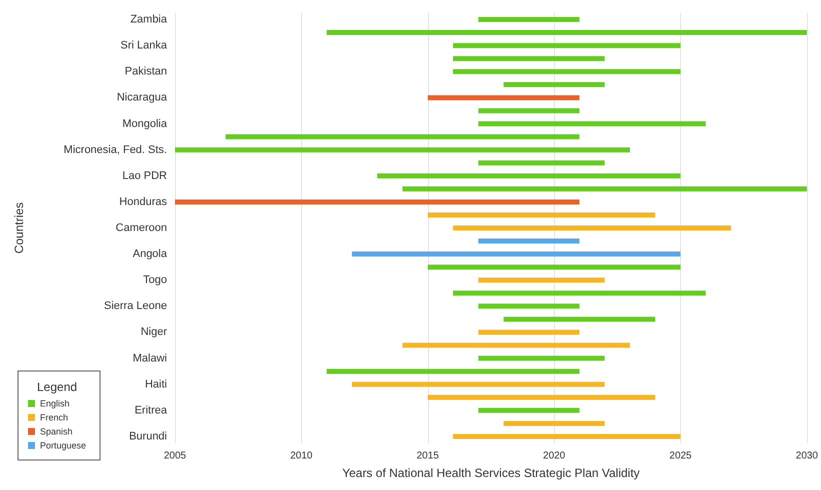 Image resolution: width=821 pixels, height=490 pixels. What do you see at coordinates (141, 228) in the screenshot?
I see `y-tick-label: Cameroon` at bounding box center [141, 228].